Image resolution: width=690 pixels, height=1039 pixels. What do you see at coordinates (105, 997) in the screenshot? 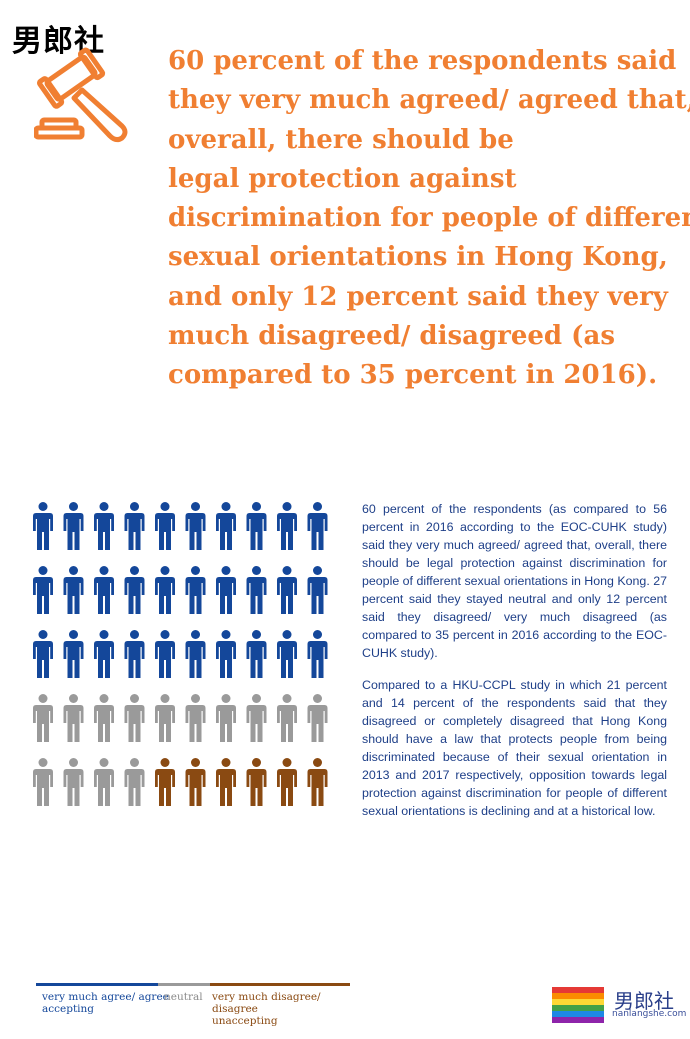
I see `legend-agree-line1: very much agree/ agree` at bounding box center [105, 997].